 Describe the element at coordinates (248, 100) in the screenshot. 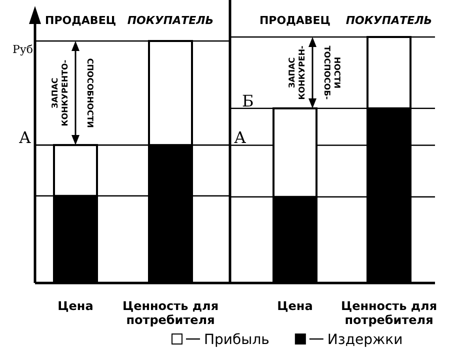

I see `ref-line-label: Б` at that location.